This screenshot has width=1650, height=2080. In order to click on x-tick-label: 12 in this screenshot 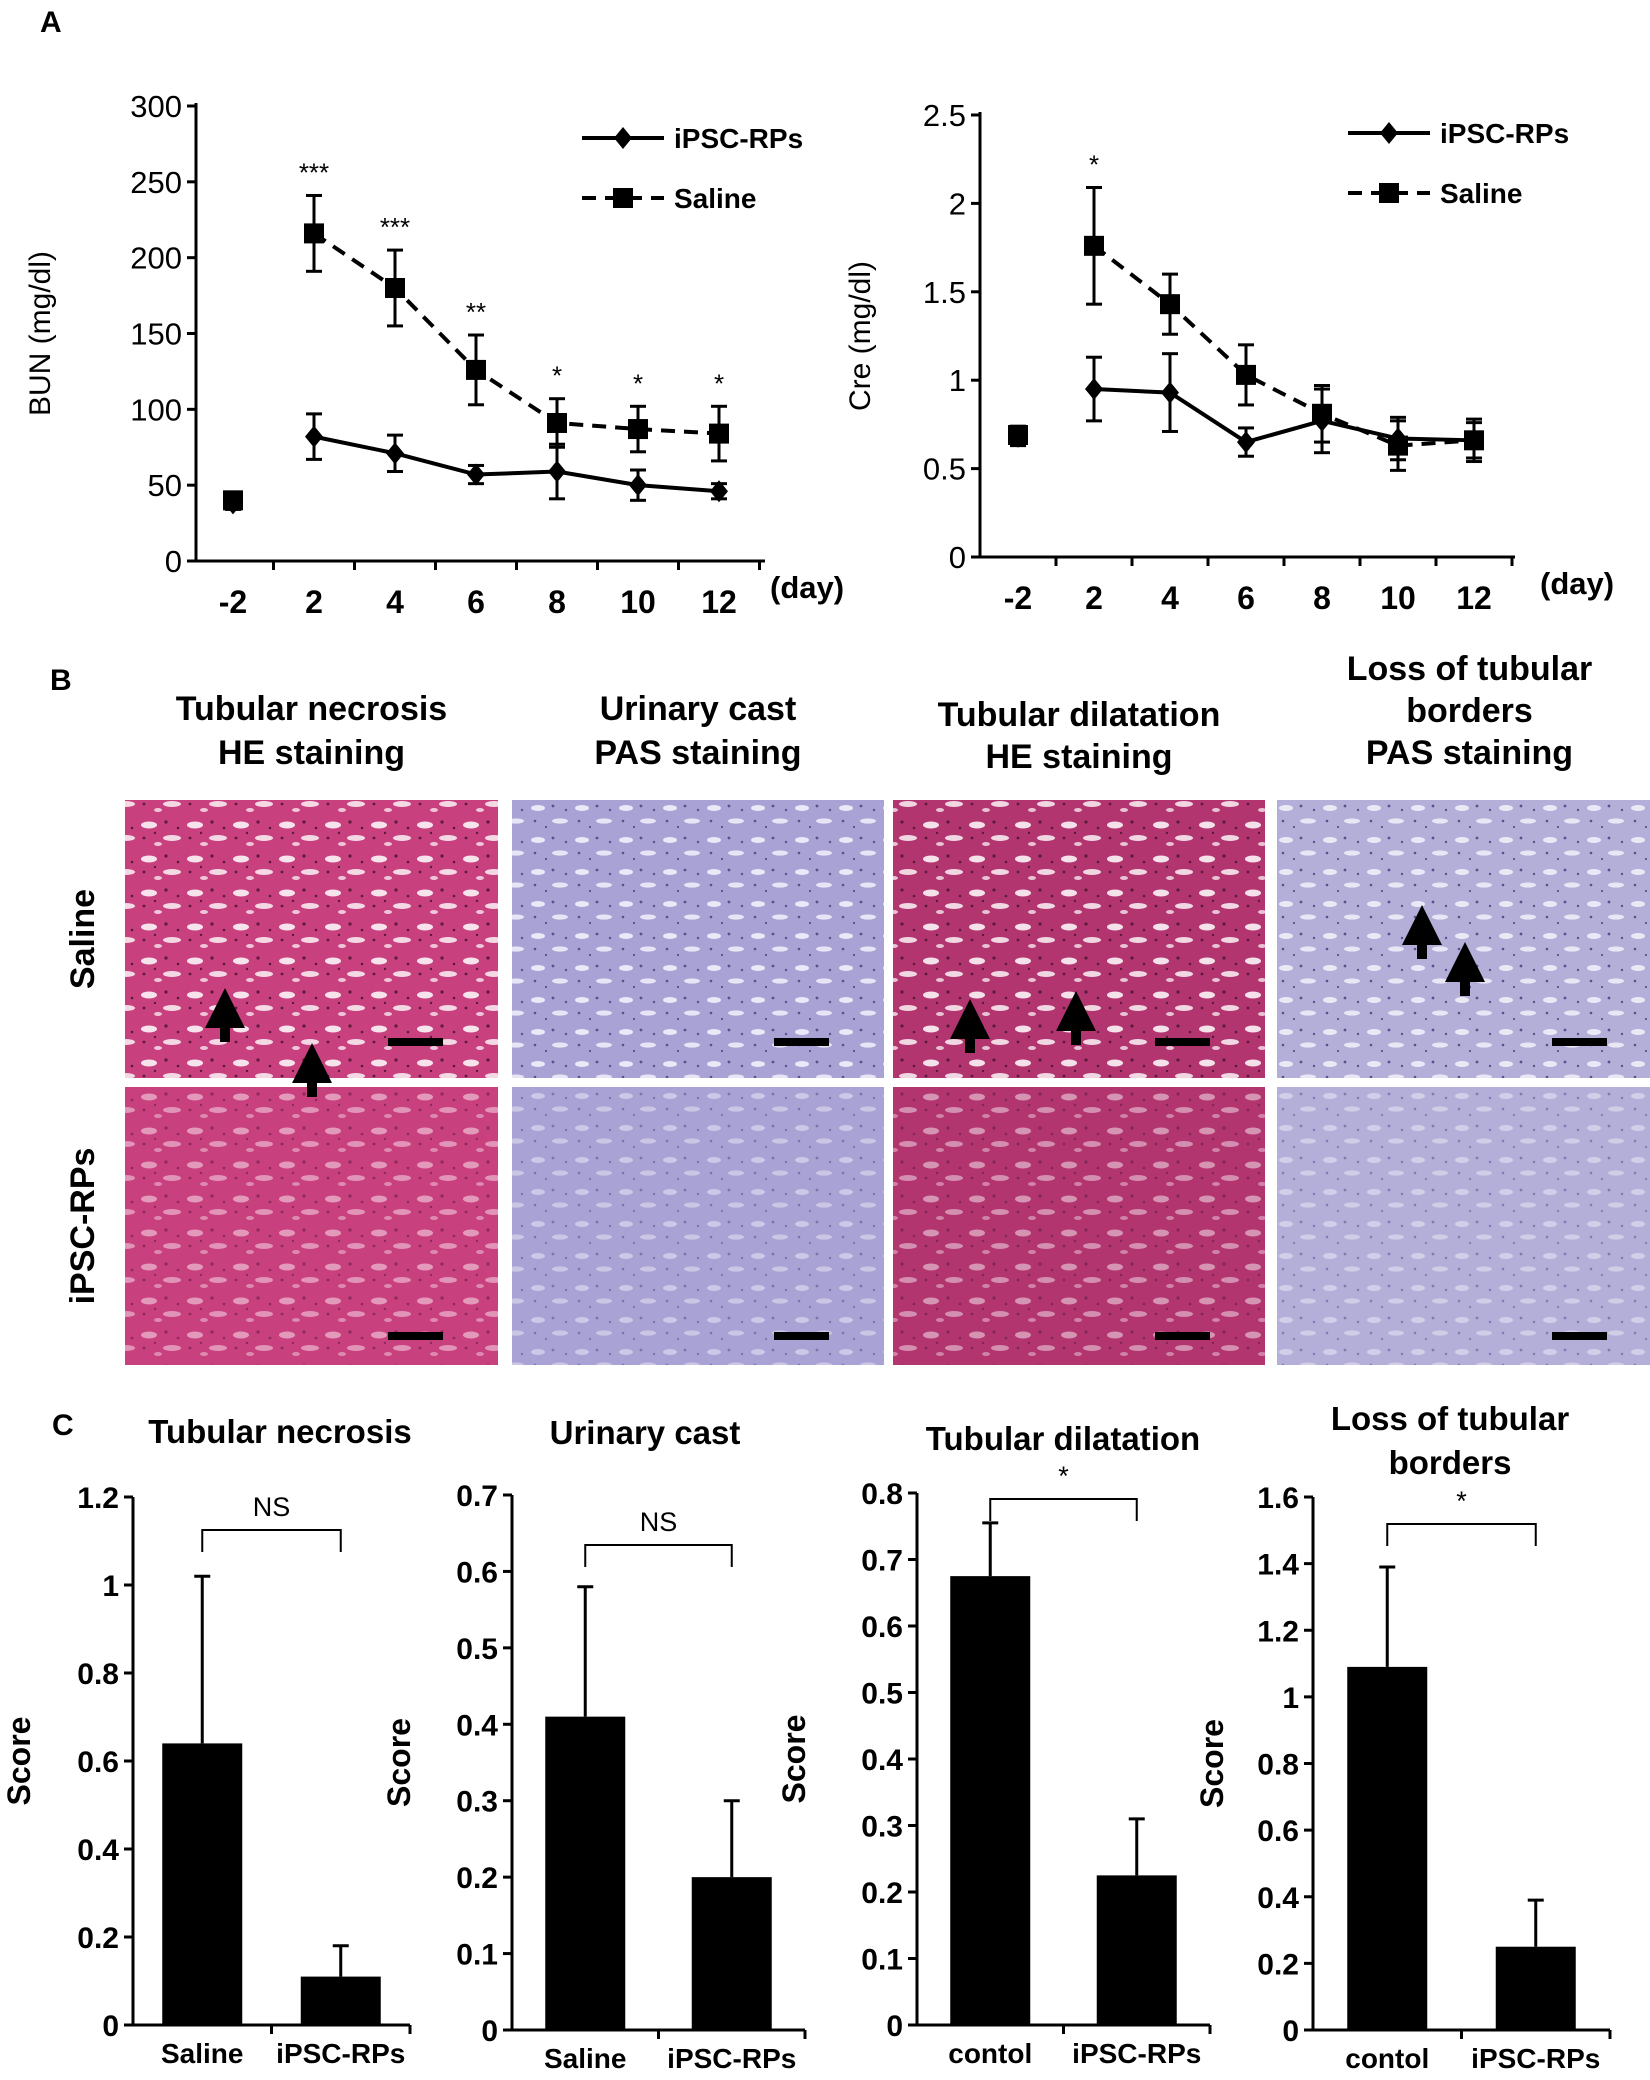, I will do `click(1474, 598)`.